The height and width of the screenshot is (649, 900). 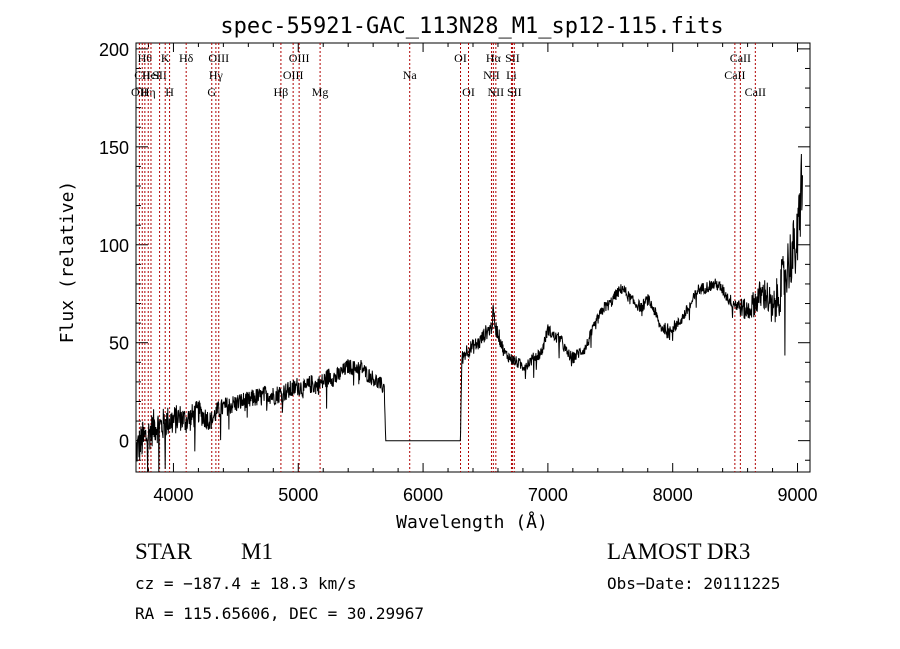 I want to click on object-class: STAR, so click(x=163, y=551).